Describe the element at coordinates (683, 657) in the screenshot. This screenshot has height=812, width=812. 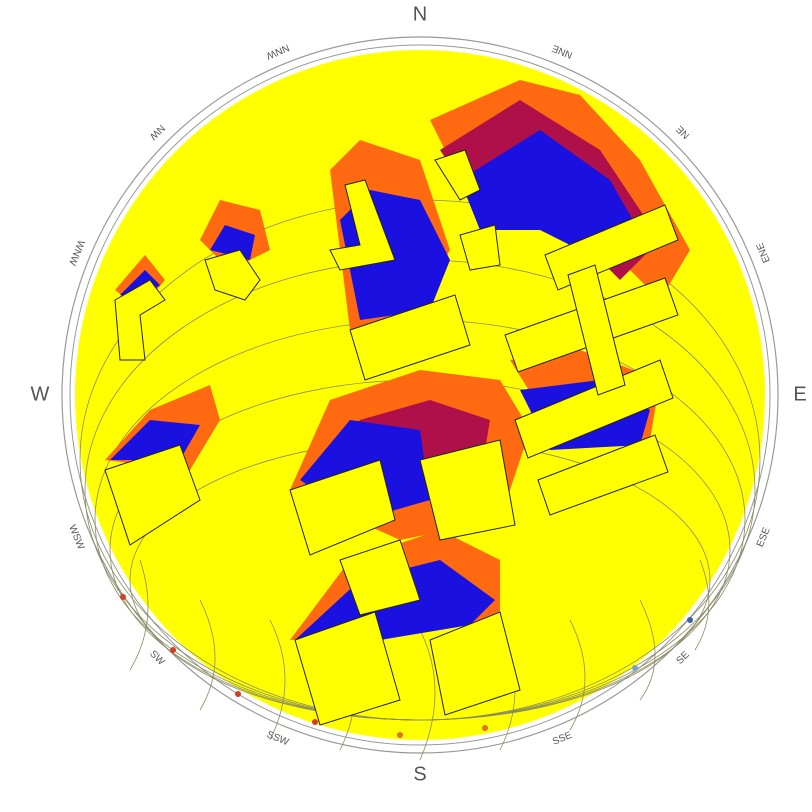
I see `direction-label: SE` at that location.